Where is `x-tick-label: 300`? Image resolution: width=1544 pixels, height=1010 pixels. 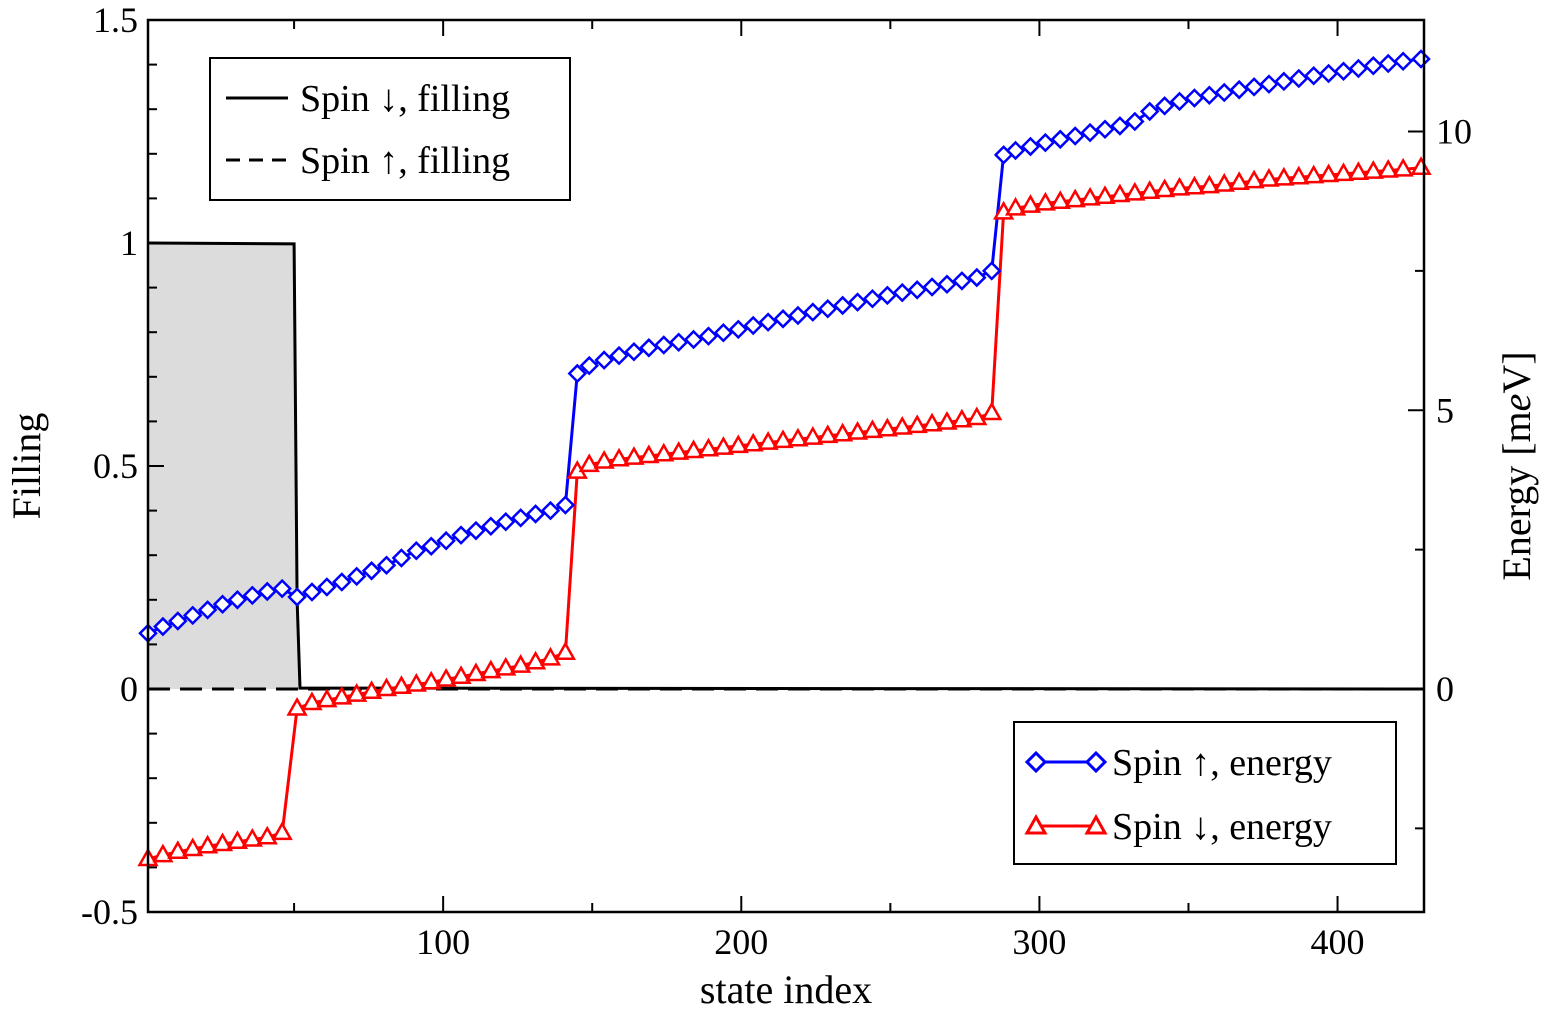
x-tick-label: 300 is located at coordinates (1039, 942).